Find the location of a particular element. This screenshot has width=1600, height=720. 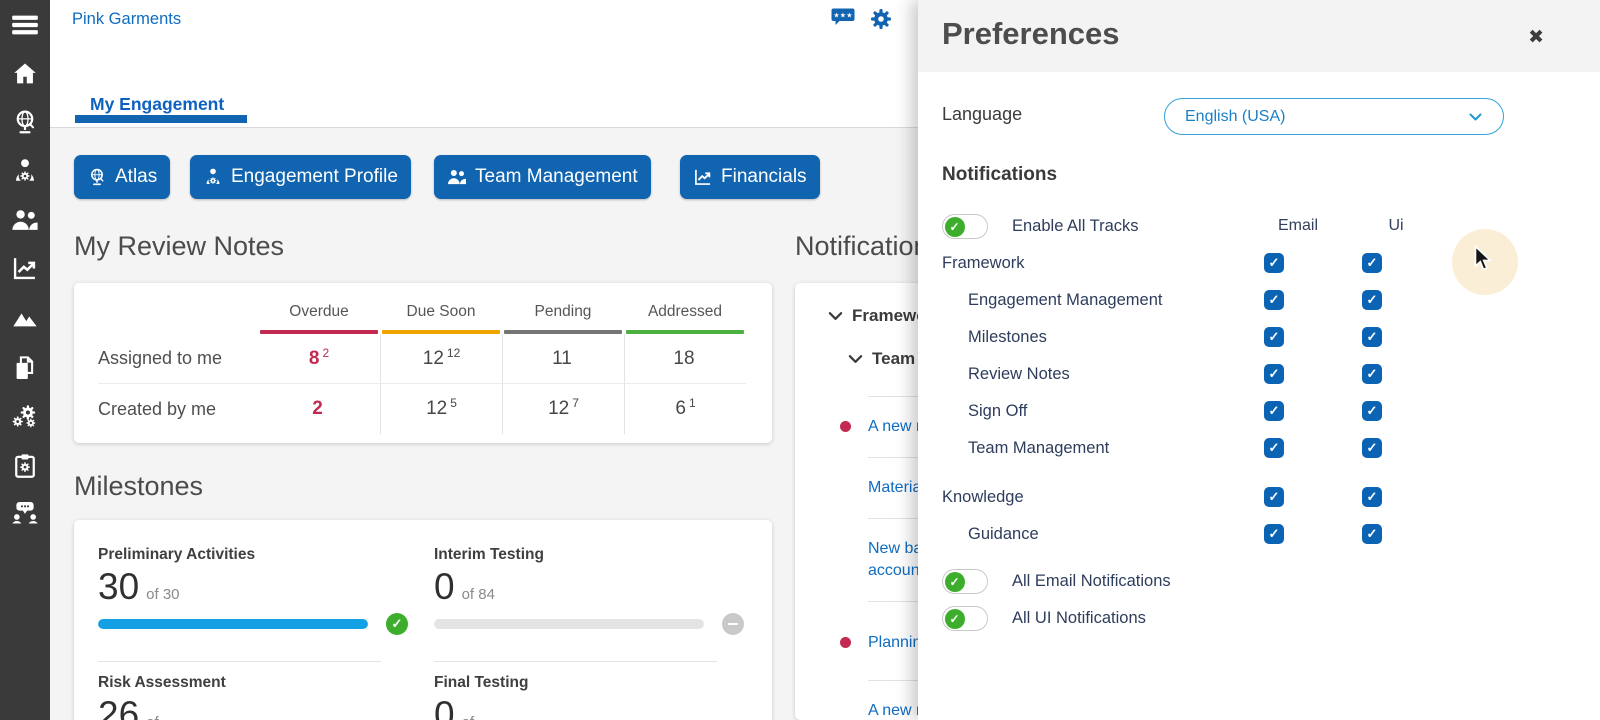

due-soon-underline is located at coordinates (441, 332).